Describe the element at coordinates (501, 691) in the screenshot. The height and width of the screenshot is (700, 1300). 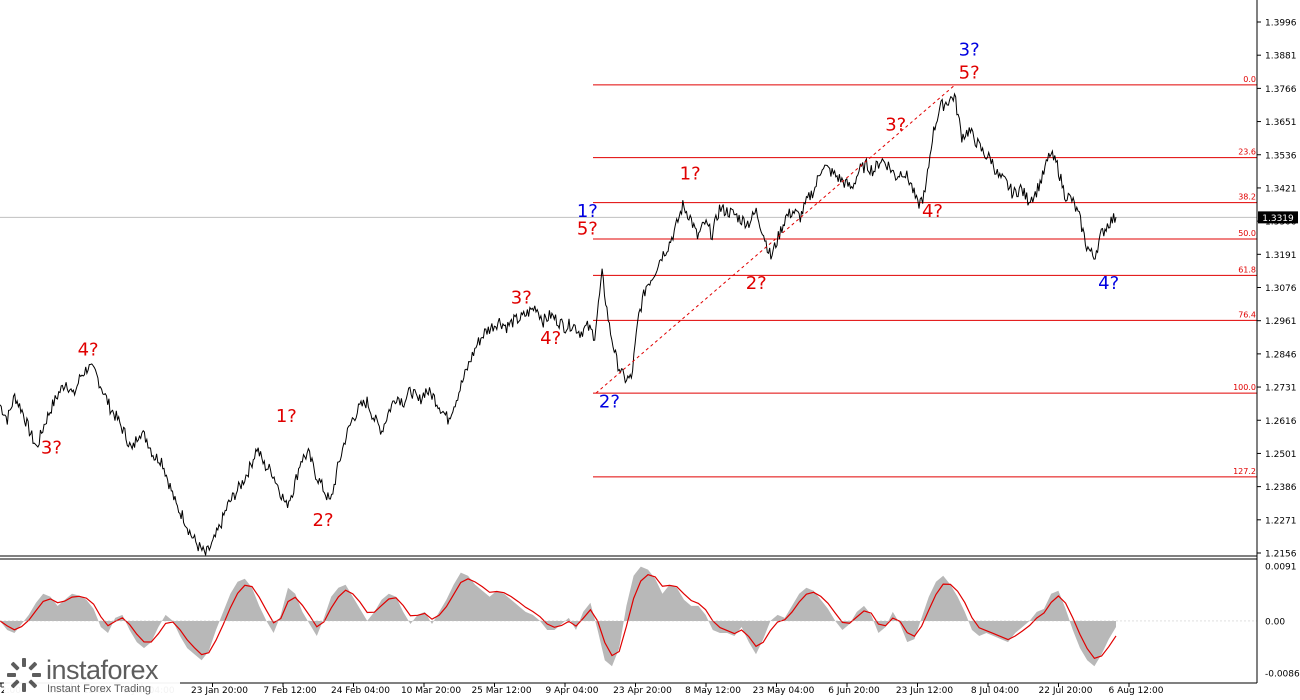
I see `x-tick-label: 25 Mar 12:00` at that location.